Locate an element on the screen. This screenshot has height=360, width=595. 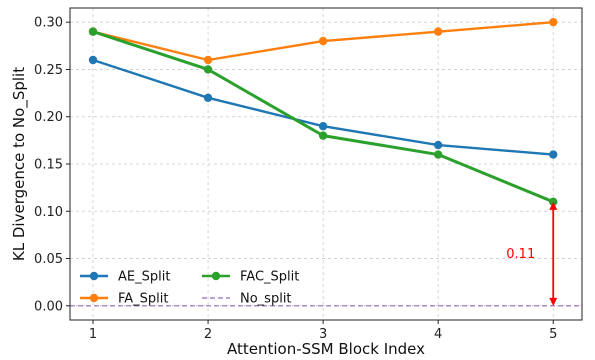
legend: AE_Split FAC_Split FA_Split No_split is located at coordinates (189, 288).